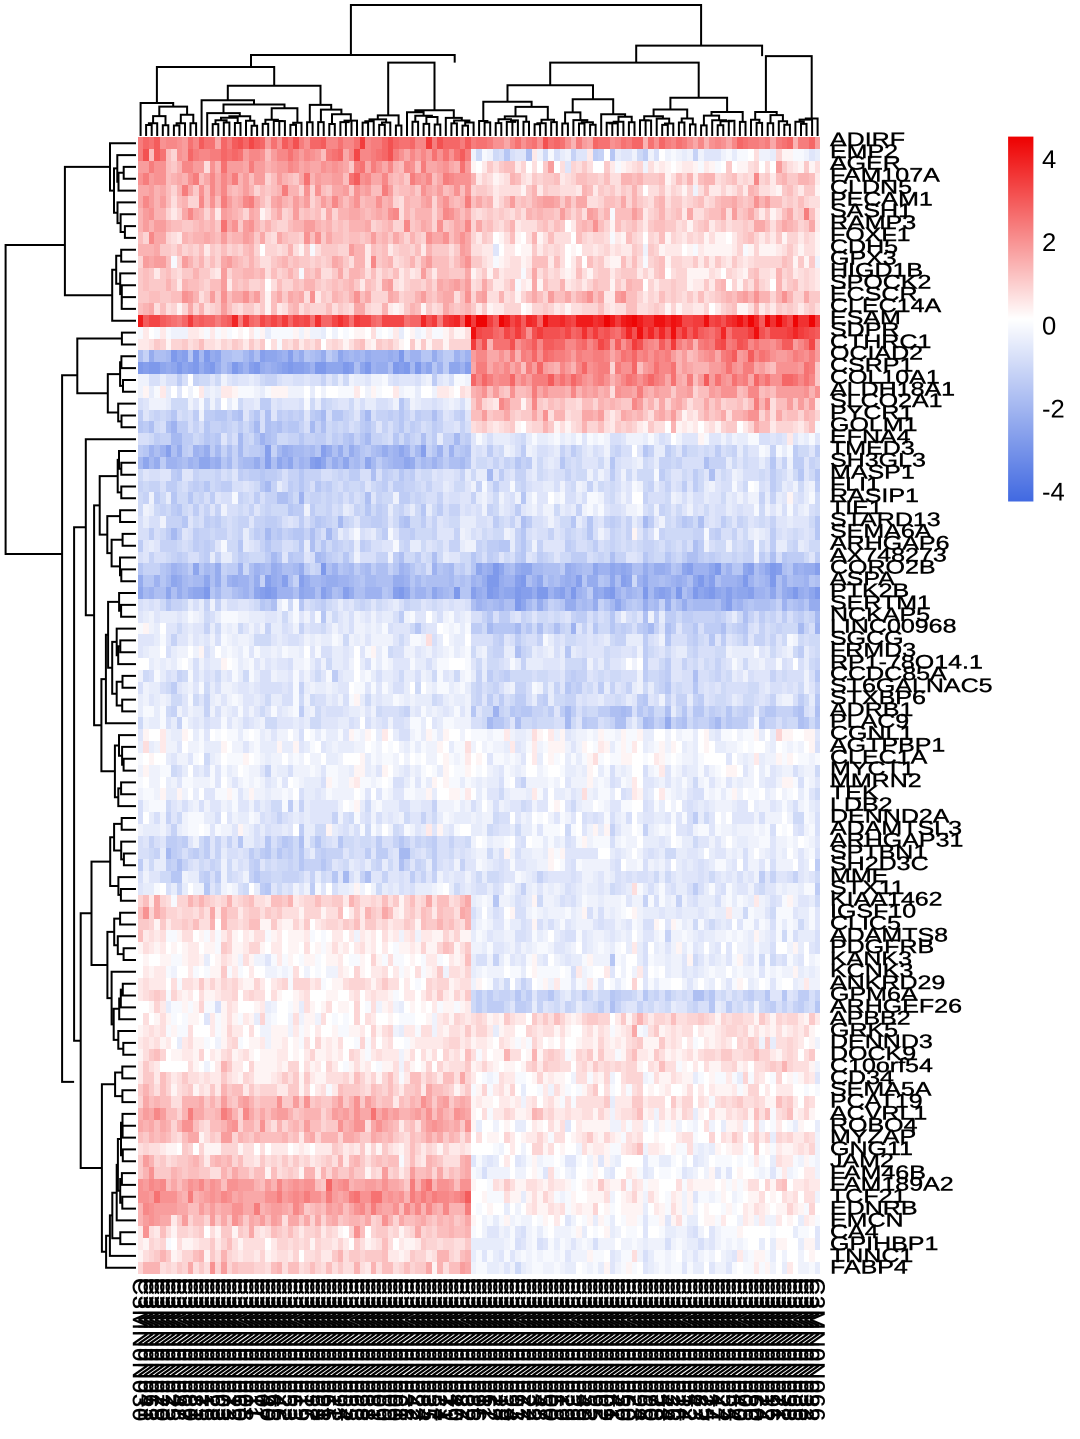 This screenshot has height=1439, width=1080. I want to click on svg-text: C3MN0N090, so click(650, 1350).